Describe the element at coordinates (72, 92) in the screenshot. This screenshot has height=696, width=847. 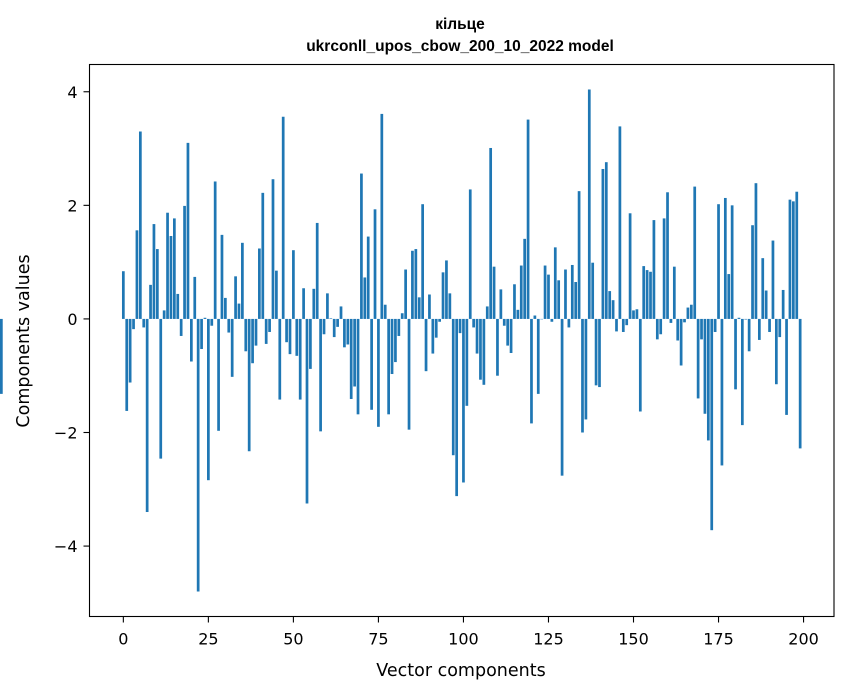
I see `y-tick-label: 4` at that location.